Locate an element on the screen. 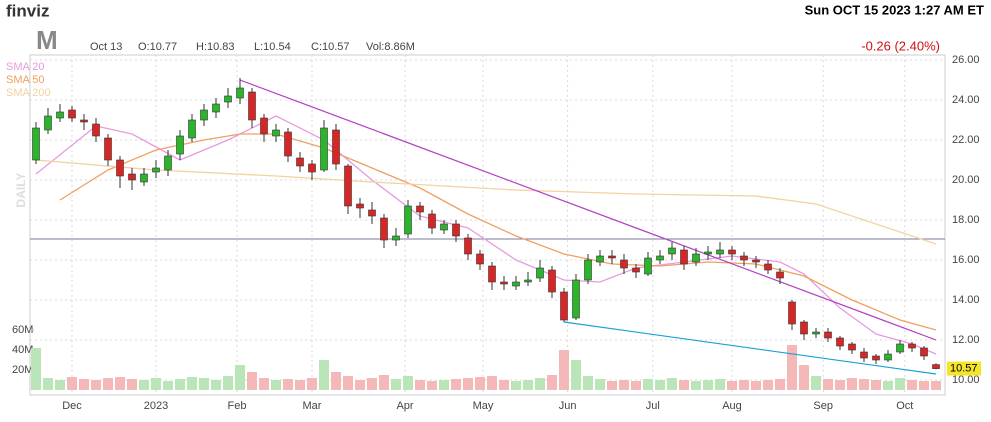  last-price-label: 10.57 is located at coordinates (964, 369).